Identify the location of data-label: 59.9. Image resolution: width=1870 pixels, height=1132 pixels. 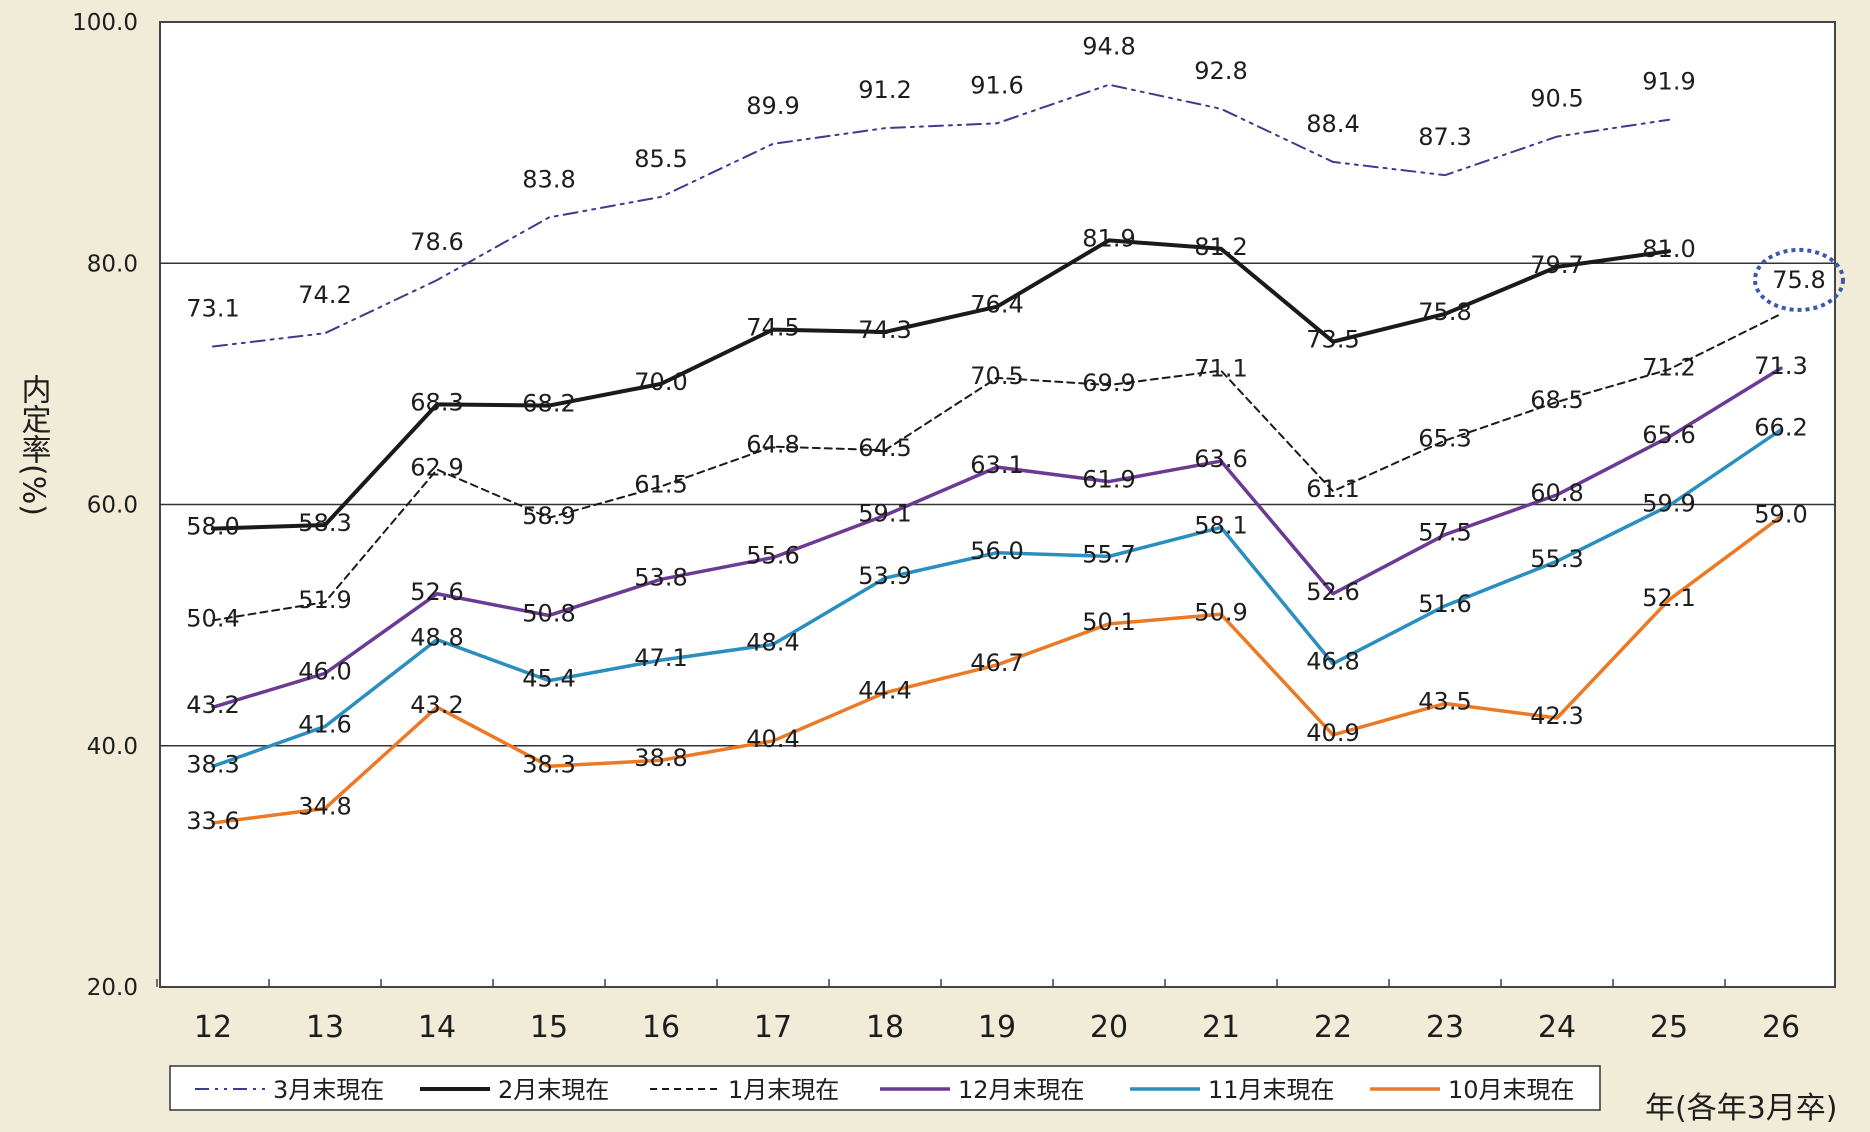
(1668, 504).